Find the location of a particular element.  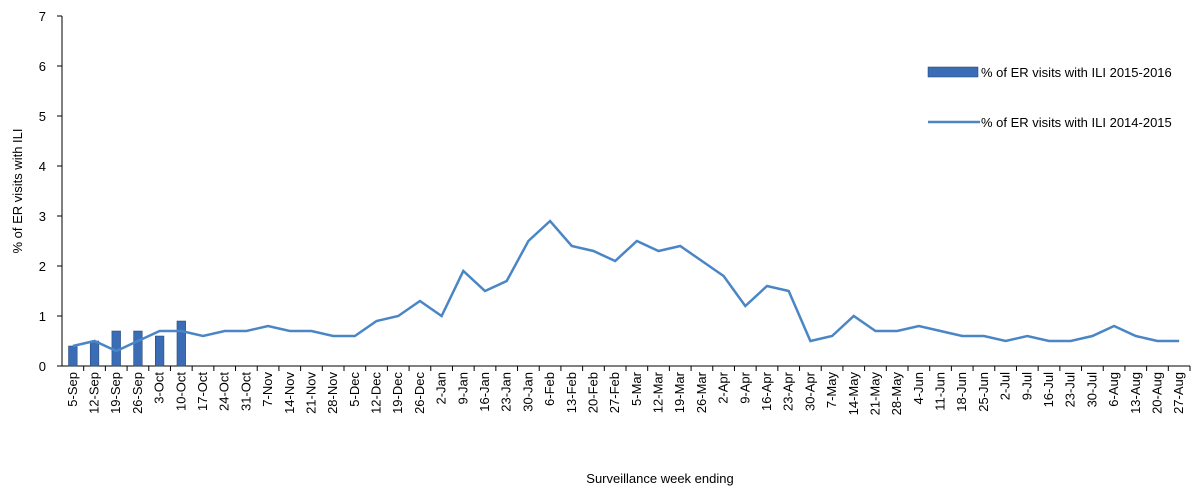

legend-label: % of ER visits with ILI 2014-2015 is located at coordinates (1076, 122).